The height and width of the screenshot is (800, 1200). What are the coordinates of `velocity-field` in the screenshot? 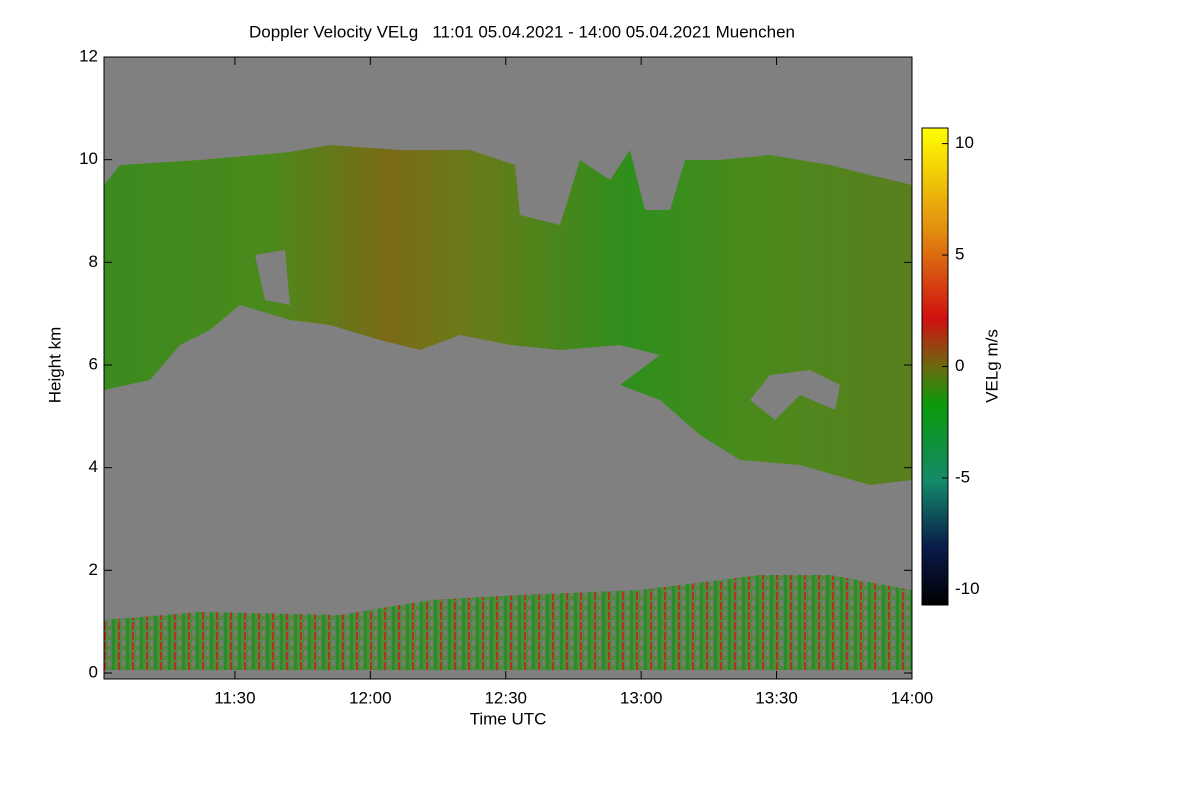 It's located at (508, 622).